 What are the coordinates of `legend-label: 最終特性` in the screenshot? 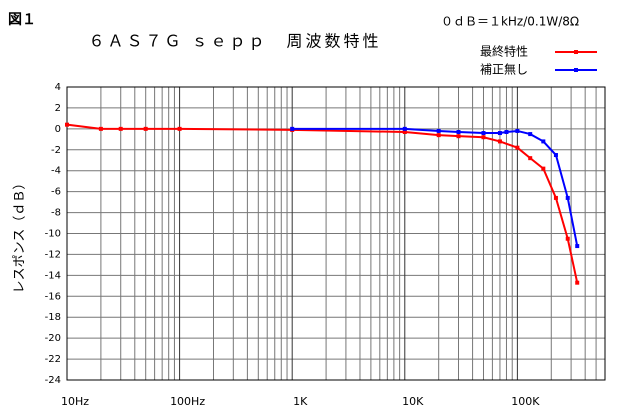 It's located at (504, 51).